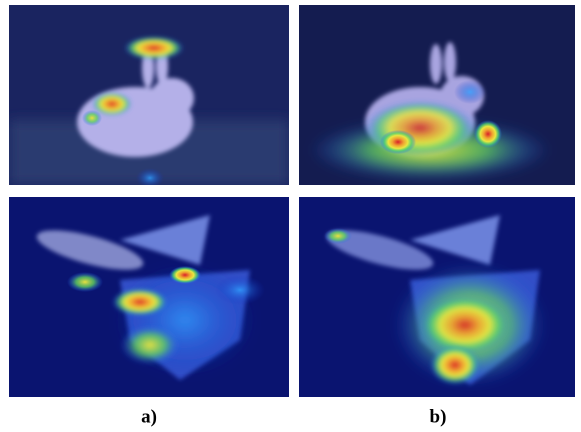  Describe the element at coordinates (149, 416) in the screenshot. I see `panel-label: a)` at that location.